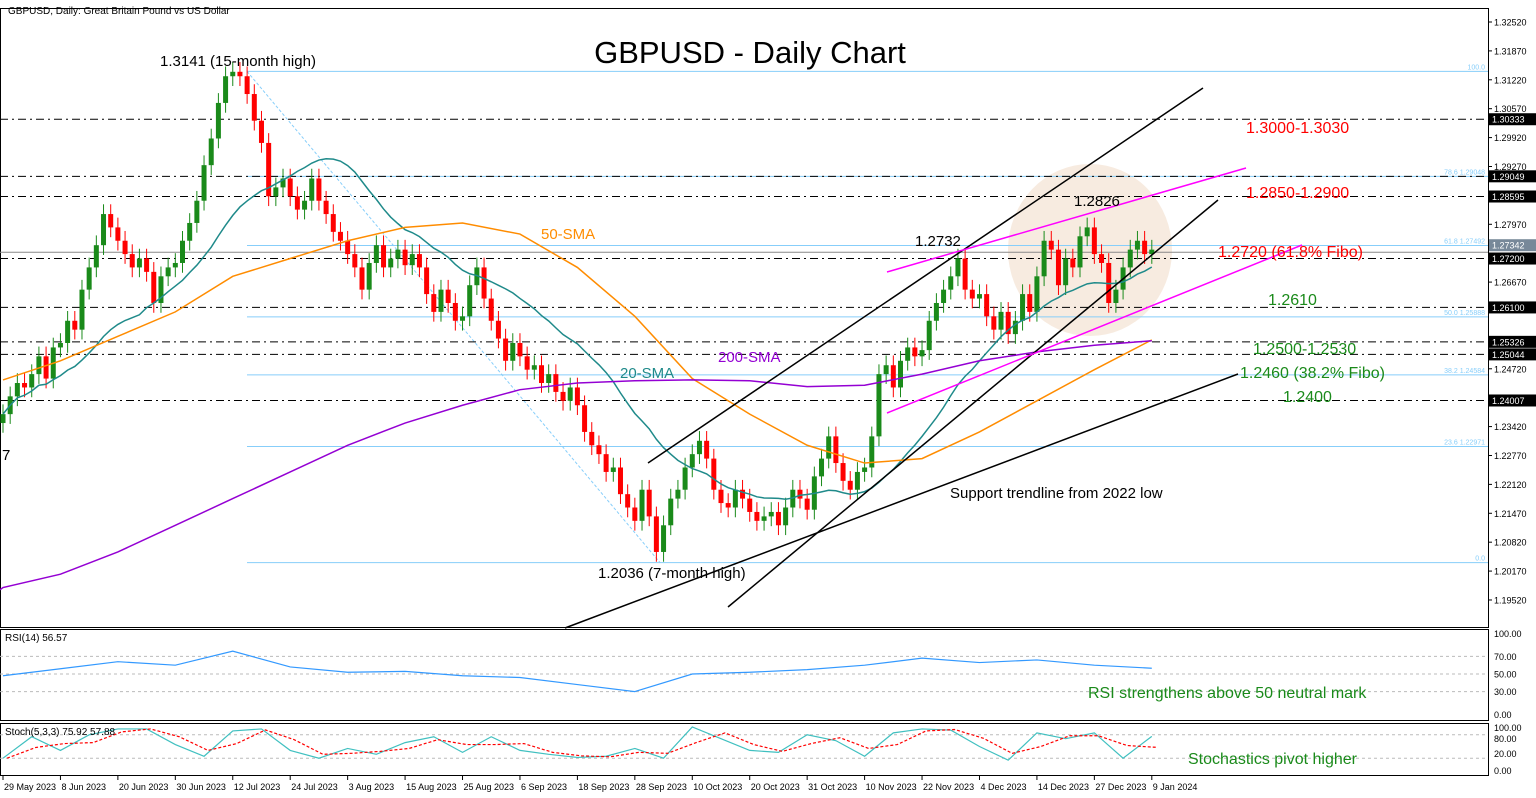  What do you see at coordinates (1510, 369) in the screenshot?
I see `price-tick-label: 1.24720` at bounding box center [1510, 369].